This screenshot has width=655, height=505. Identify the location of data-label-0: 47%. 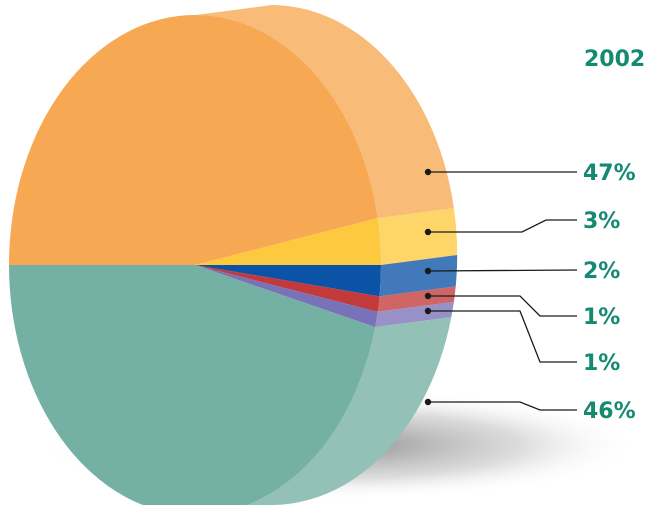
(609, 173).